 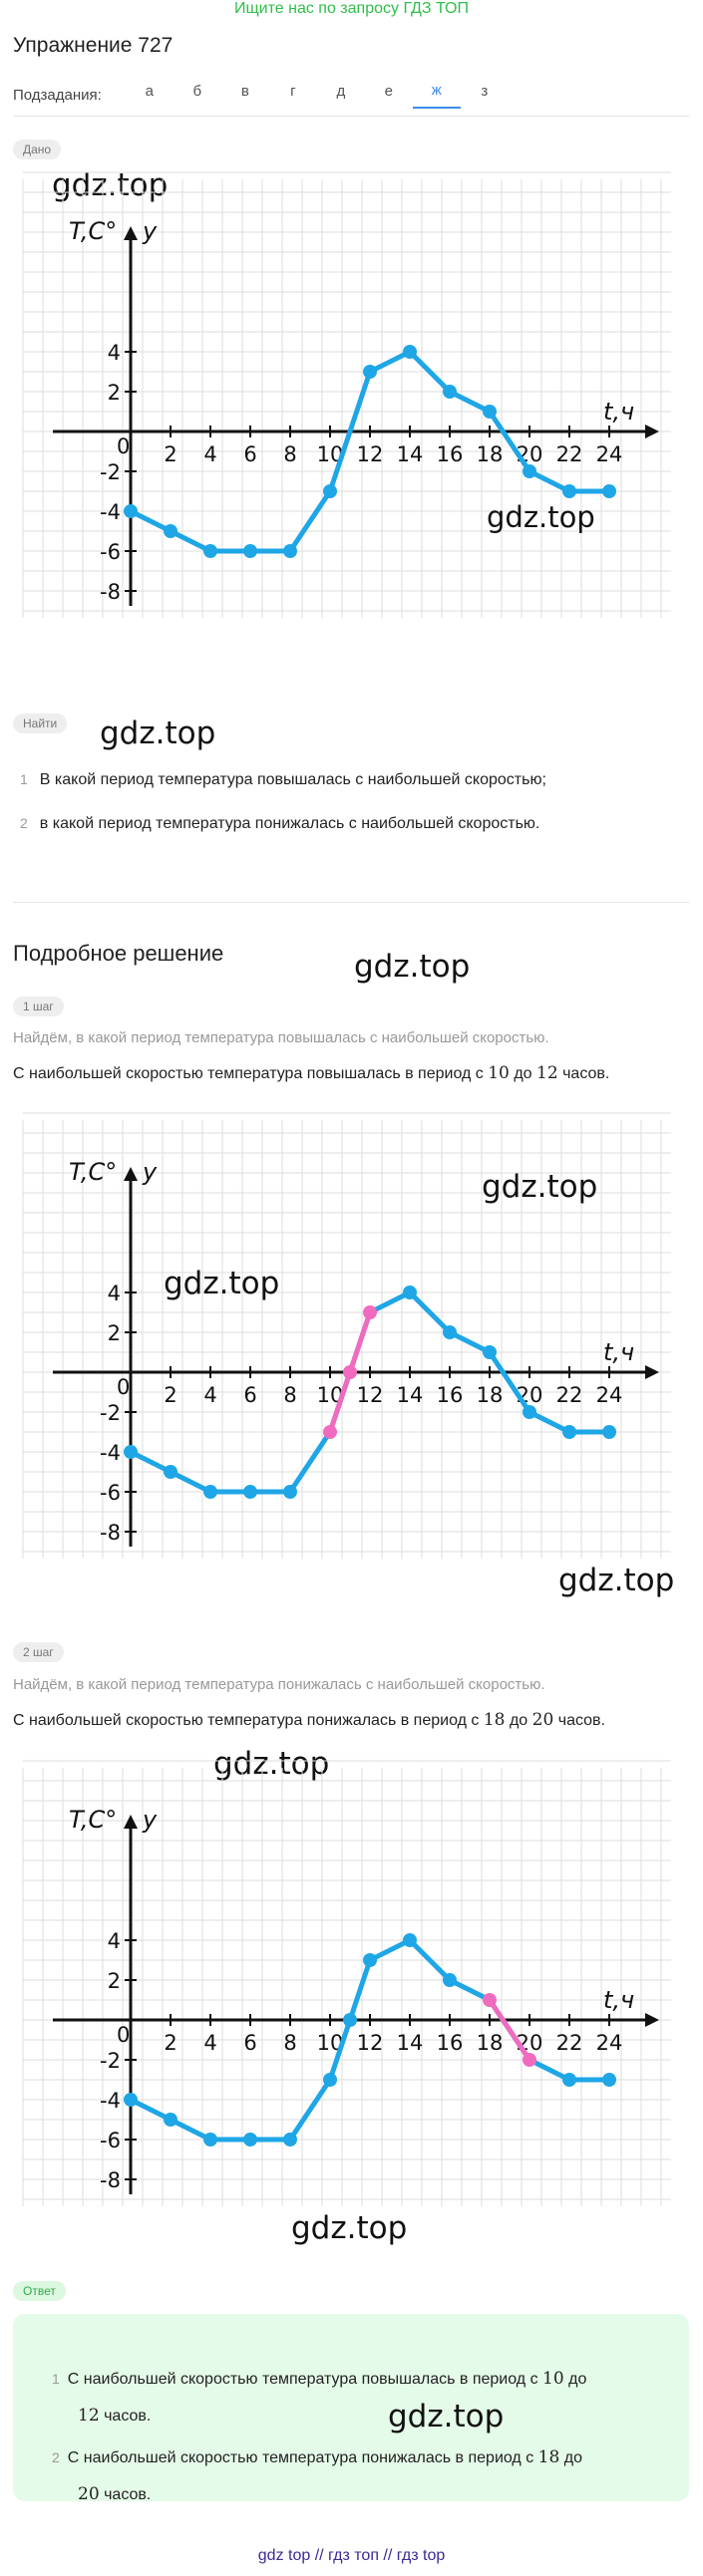 What do you see at coordinates (249, 2043) in the screenshot?
I see `x-tick-label: 6` at bounding box center [249, 2043].